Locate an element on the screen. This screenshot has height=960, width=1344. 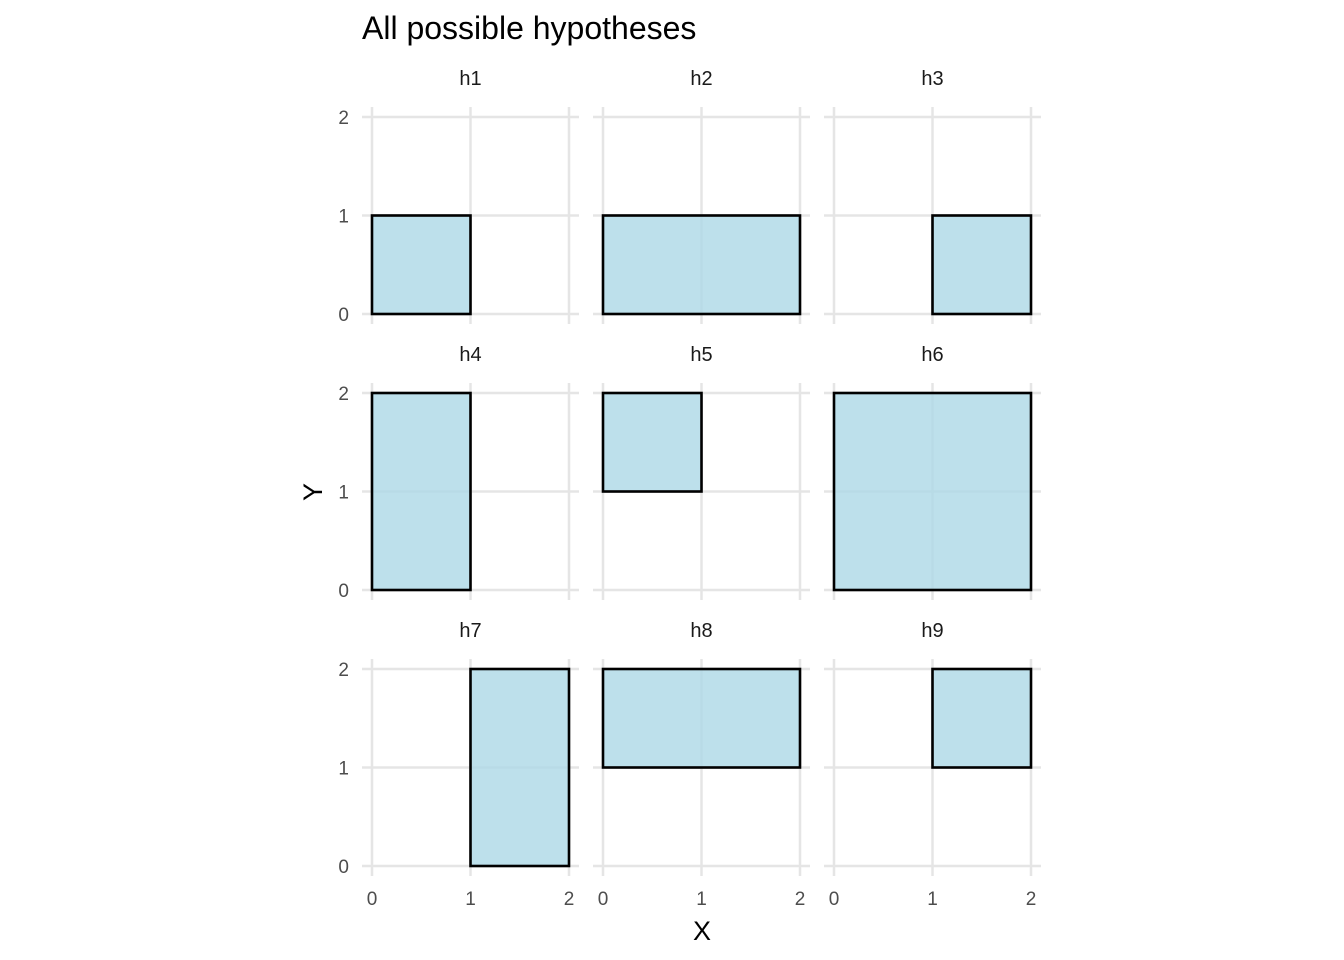
hypothesis-rect-h3 is located at coordinates (982, 265).